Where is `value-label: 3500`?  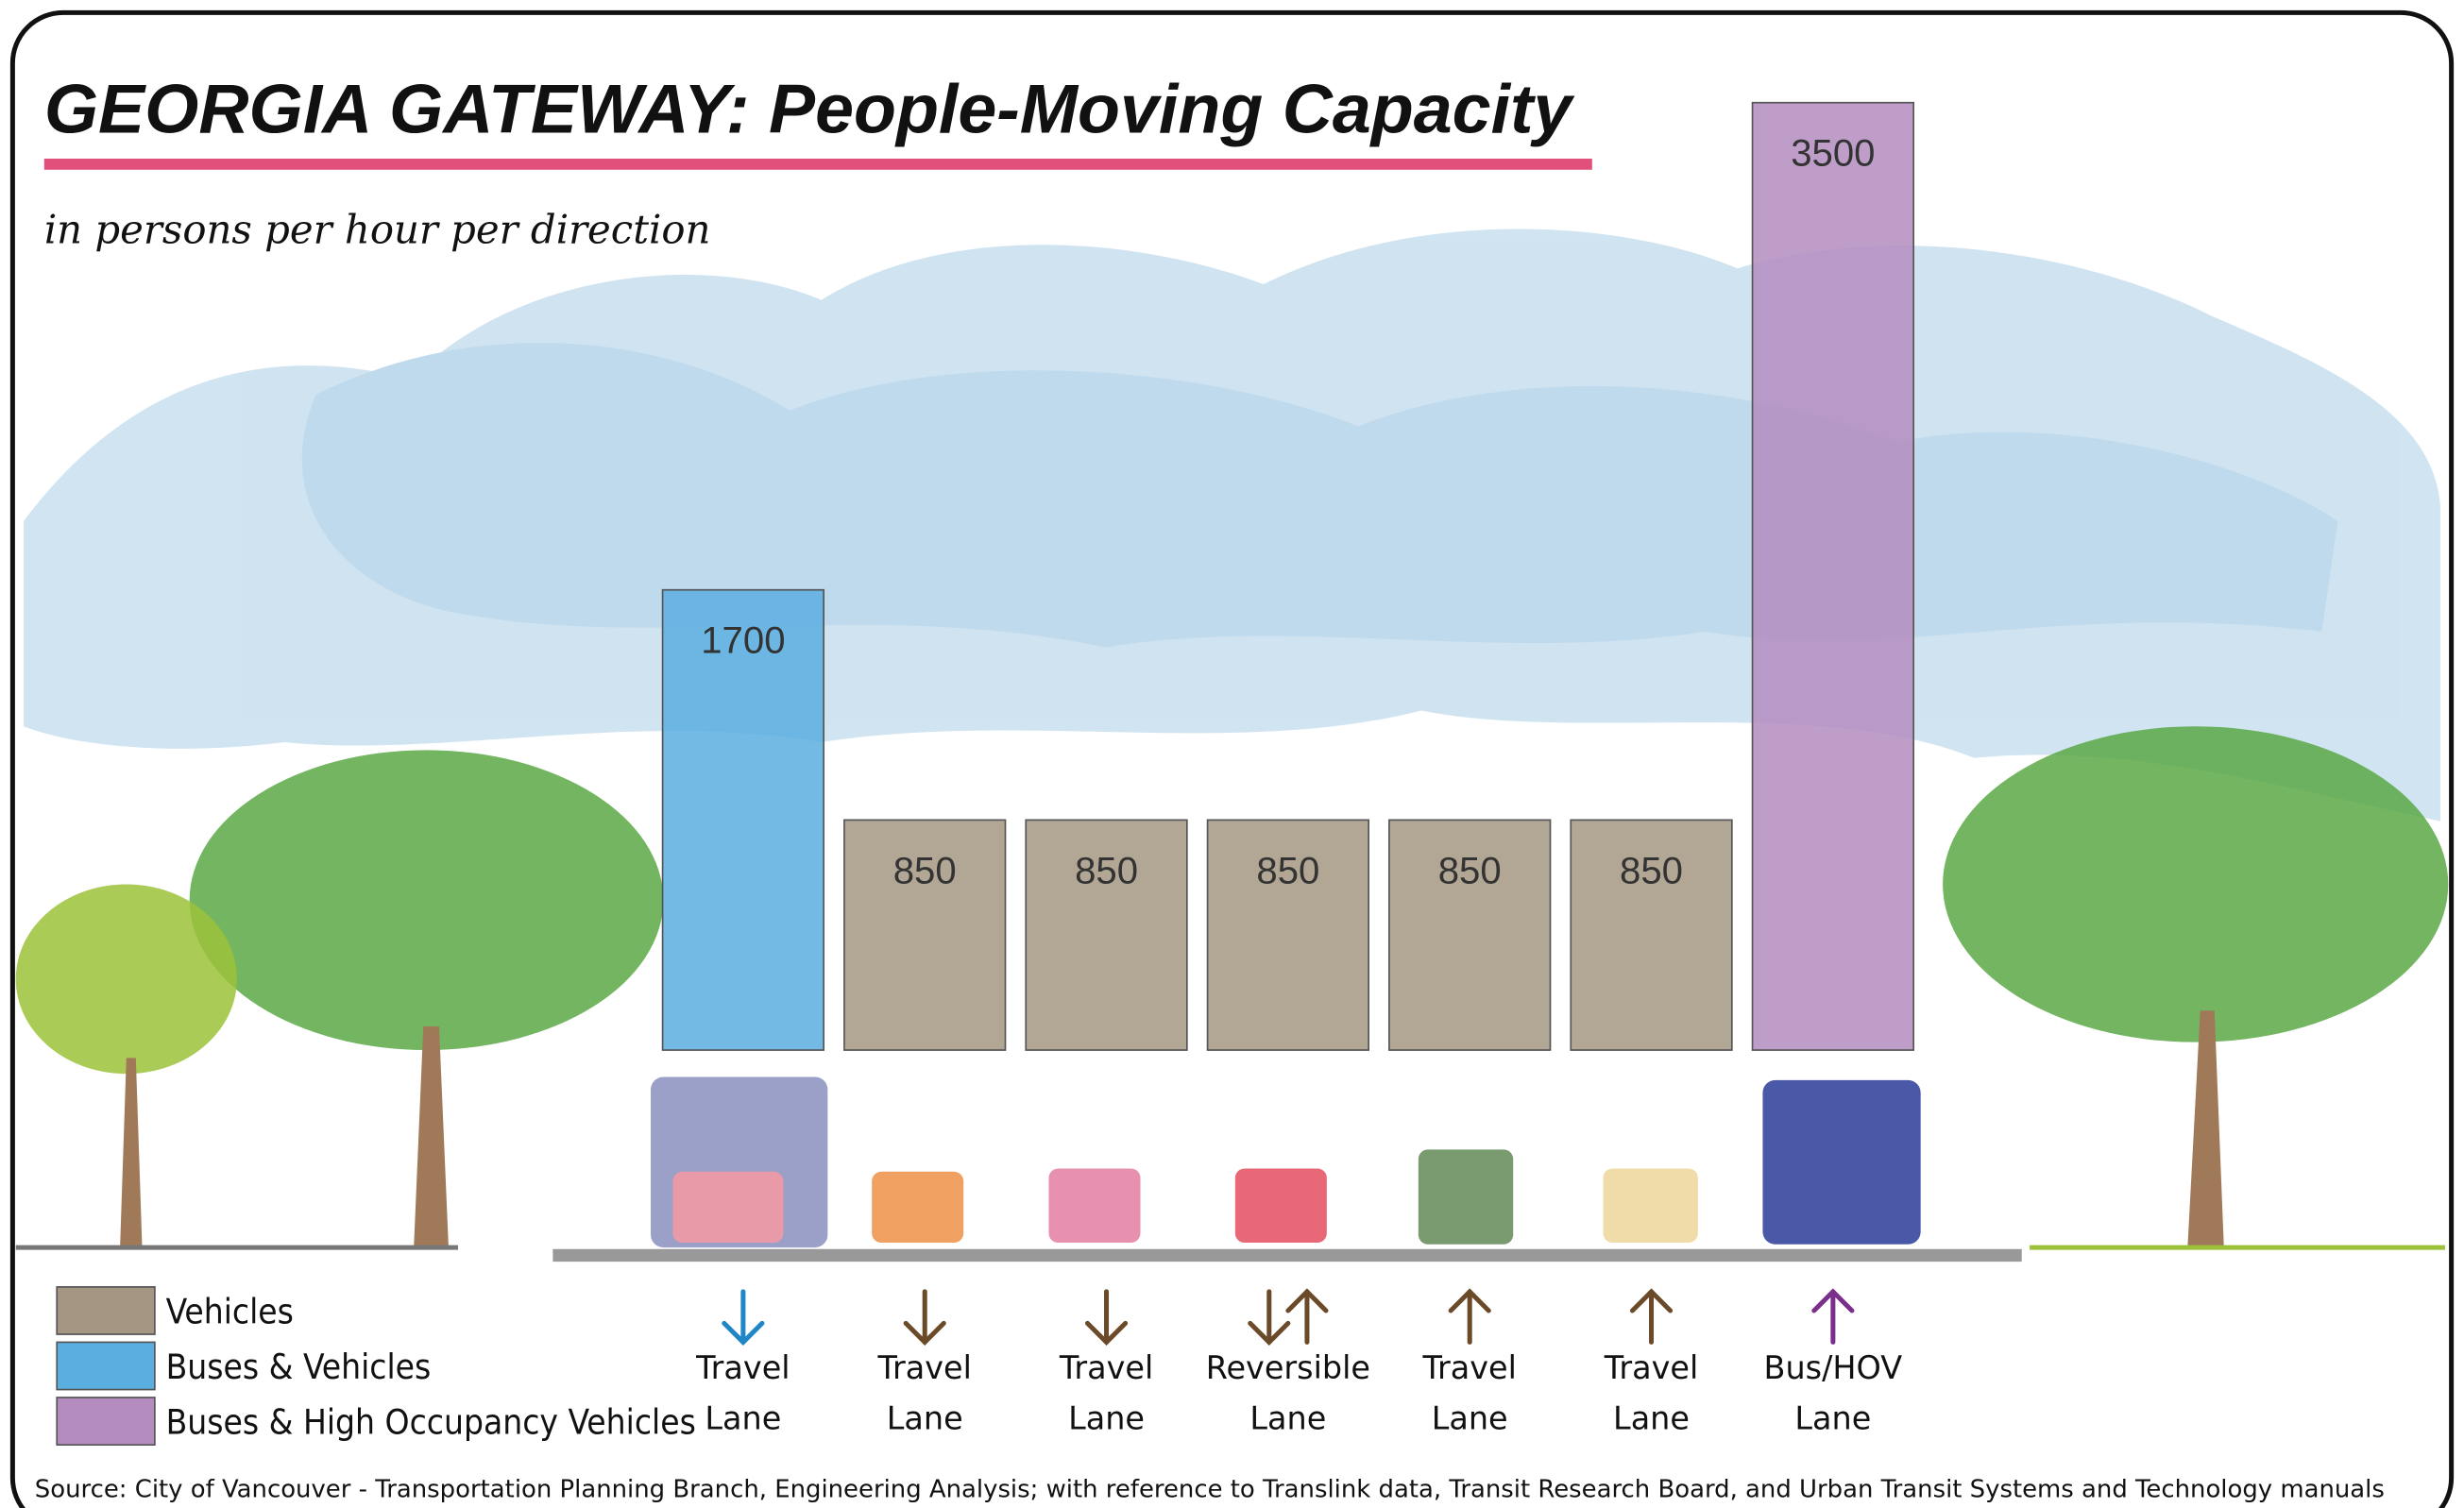 value-label: 3500 is located at coordinates (1833, 154).